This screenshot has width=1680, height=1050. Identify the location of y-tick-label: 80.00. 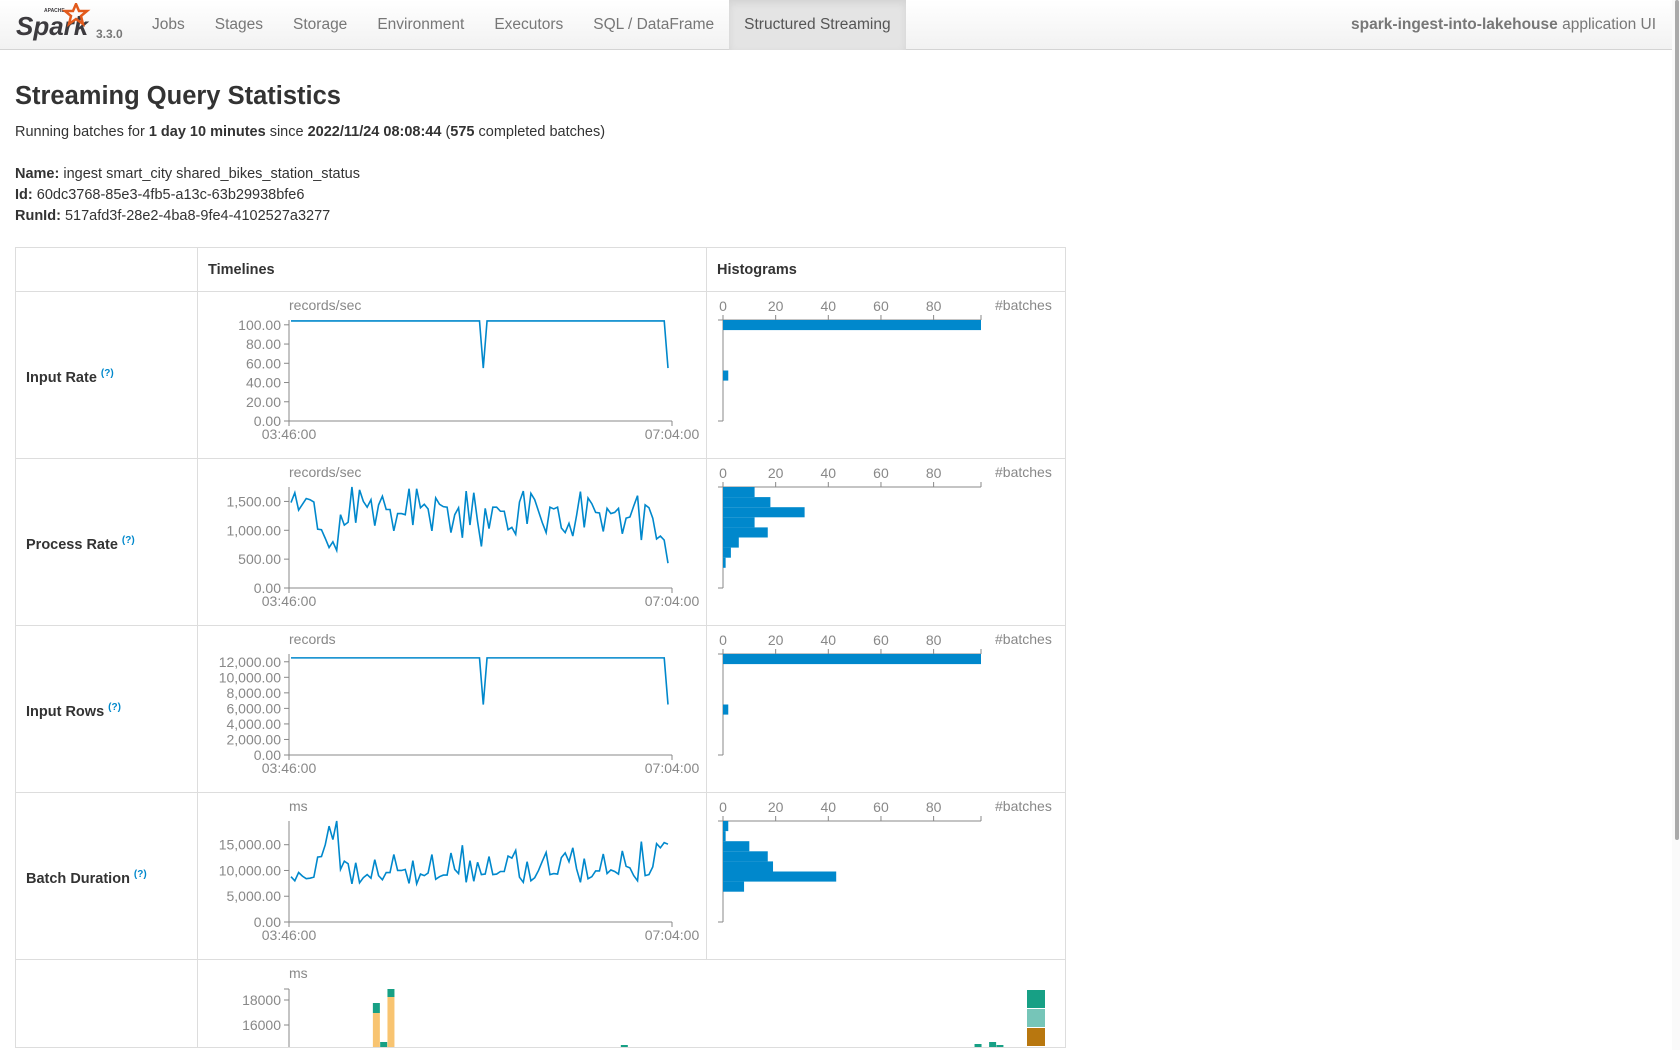
(263, 344).